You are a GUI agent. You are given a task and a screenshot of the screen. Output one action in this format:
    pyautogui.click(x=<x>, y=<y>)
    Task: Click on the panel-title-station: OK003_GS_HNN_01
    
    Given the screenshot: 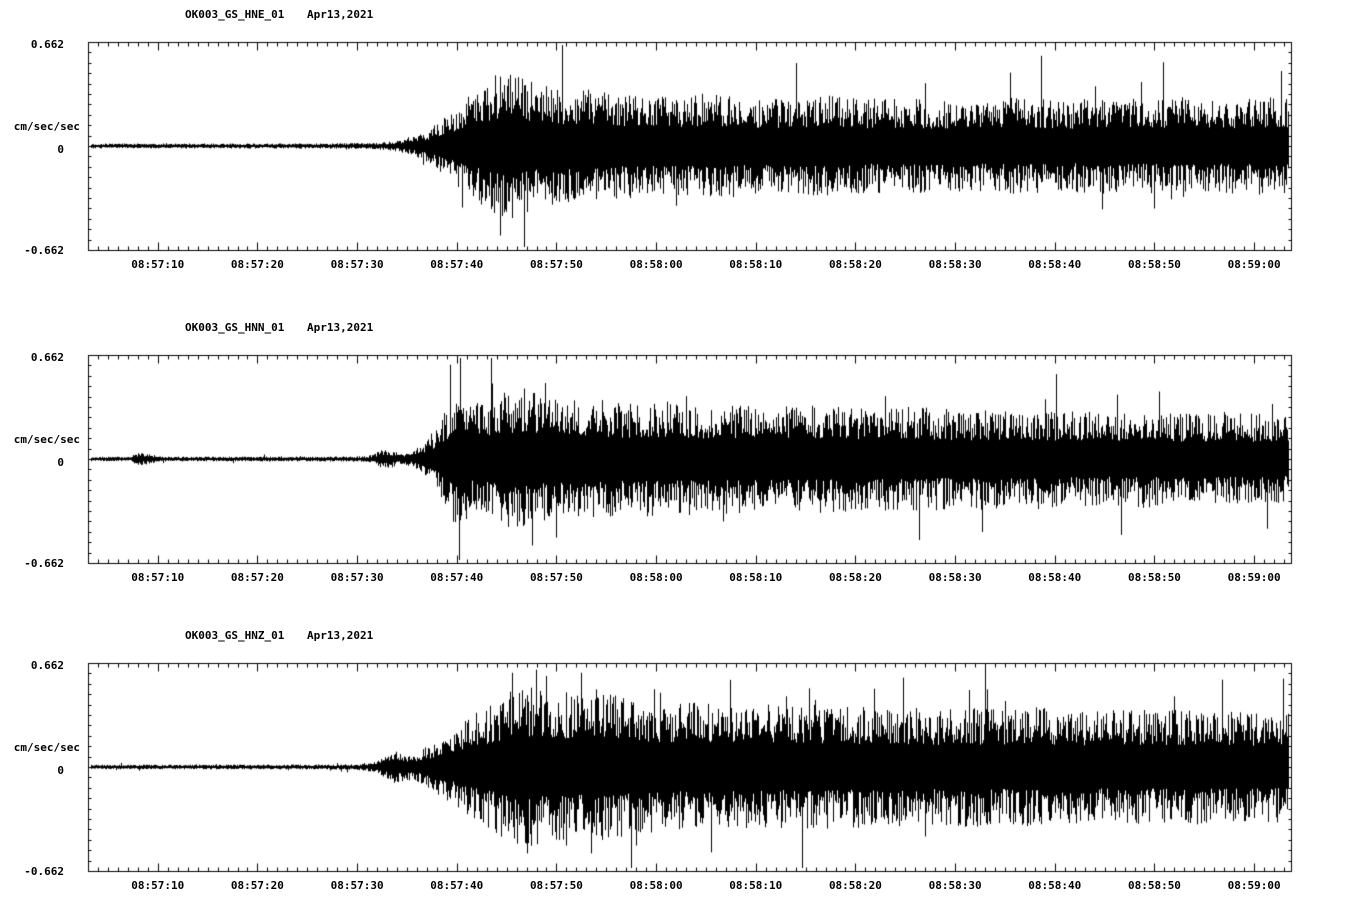 What is the action you would take?
    pyautogui.click(x=235, y=327)
    